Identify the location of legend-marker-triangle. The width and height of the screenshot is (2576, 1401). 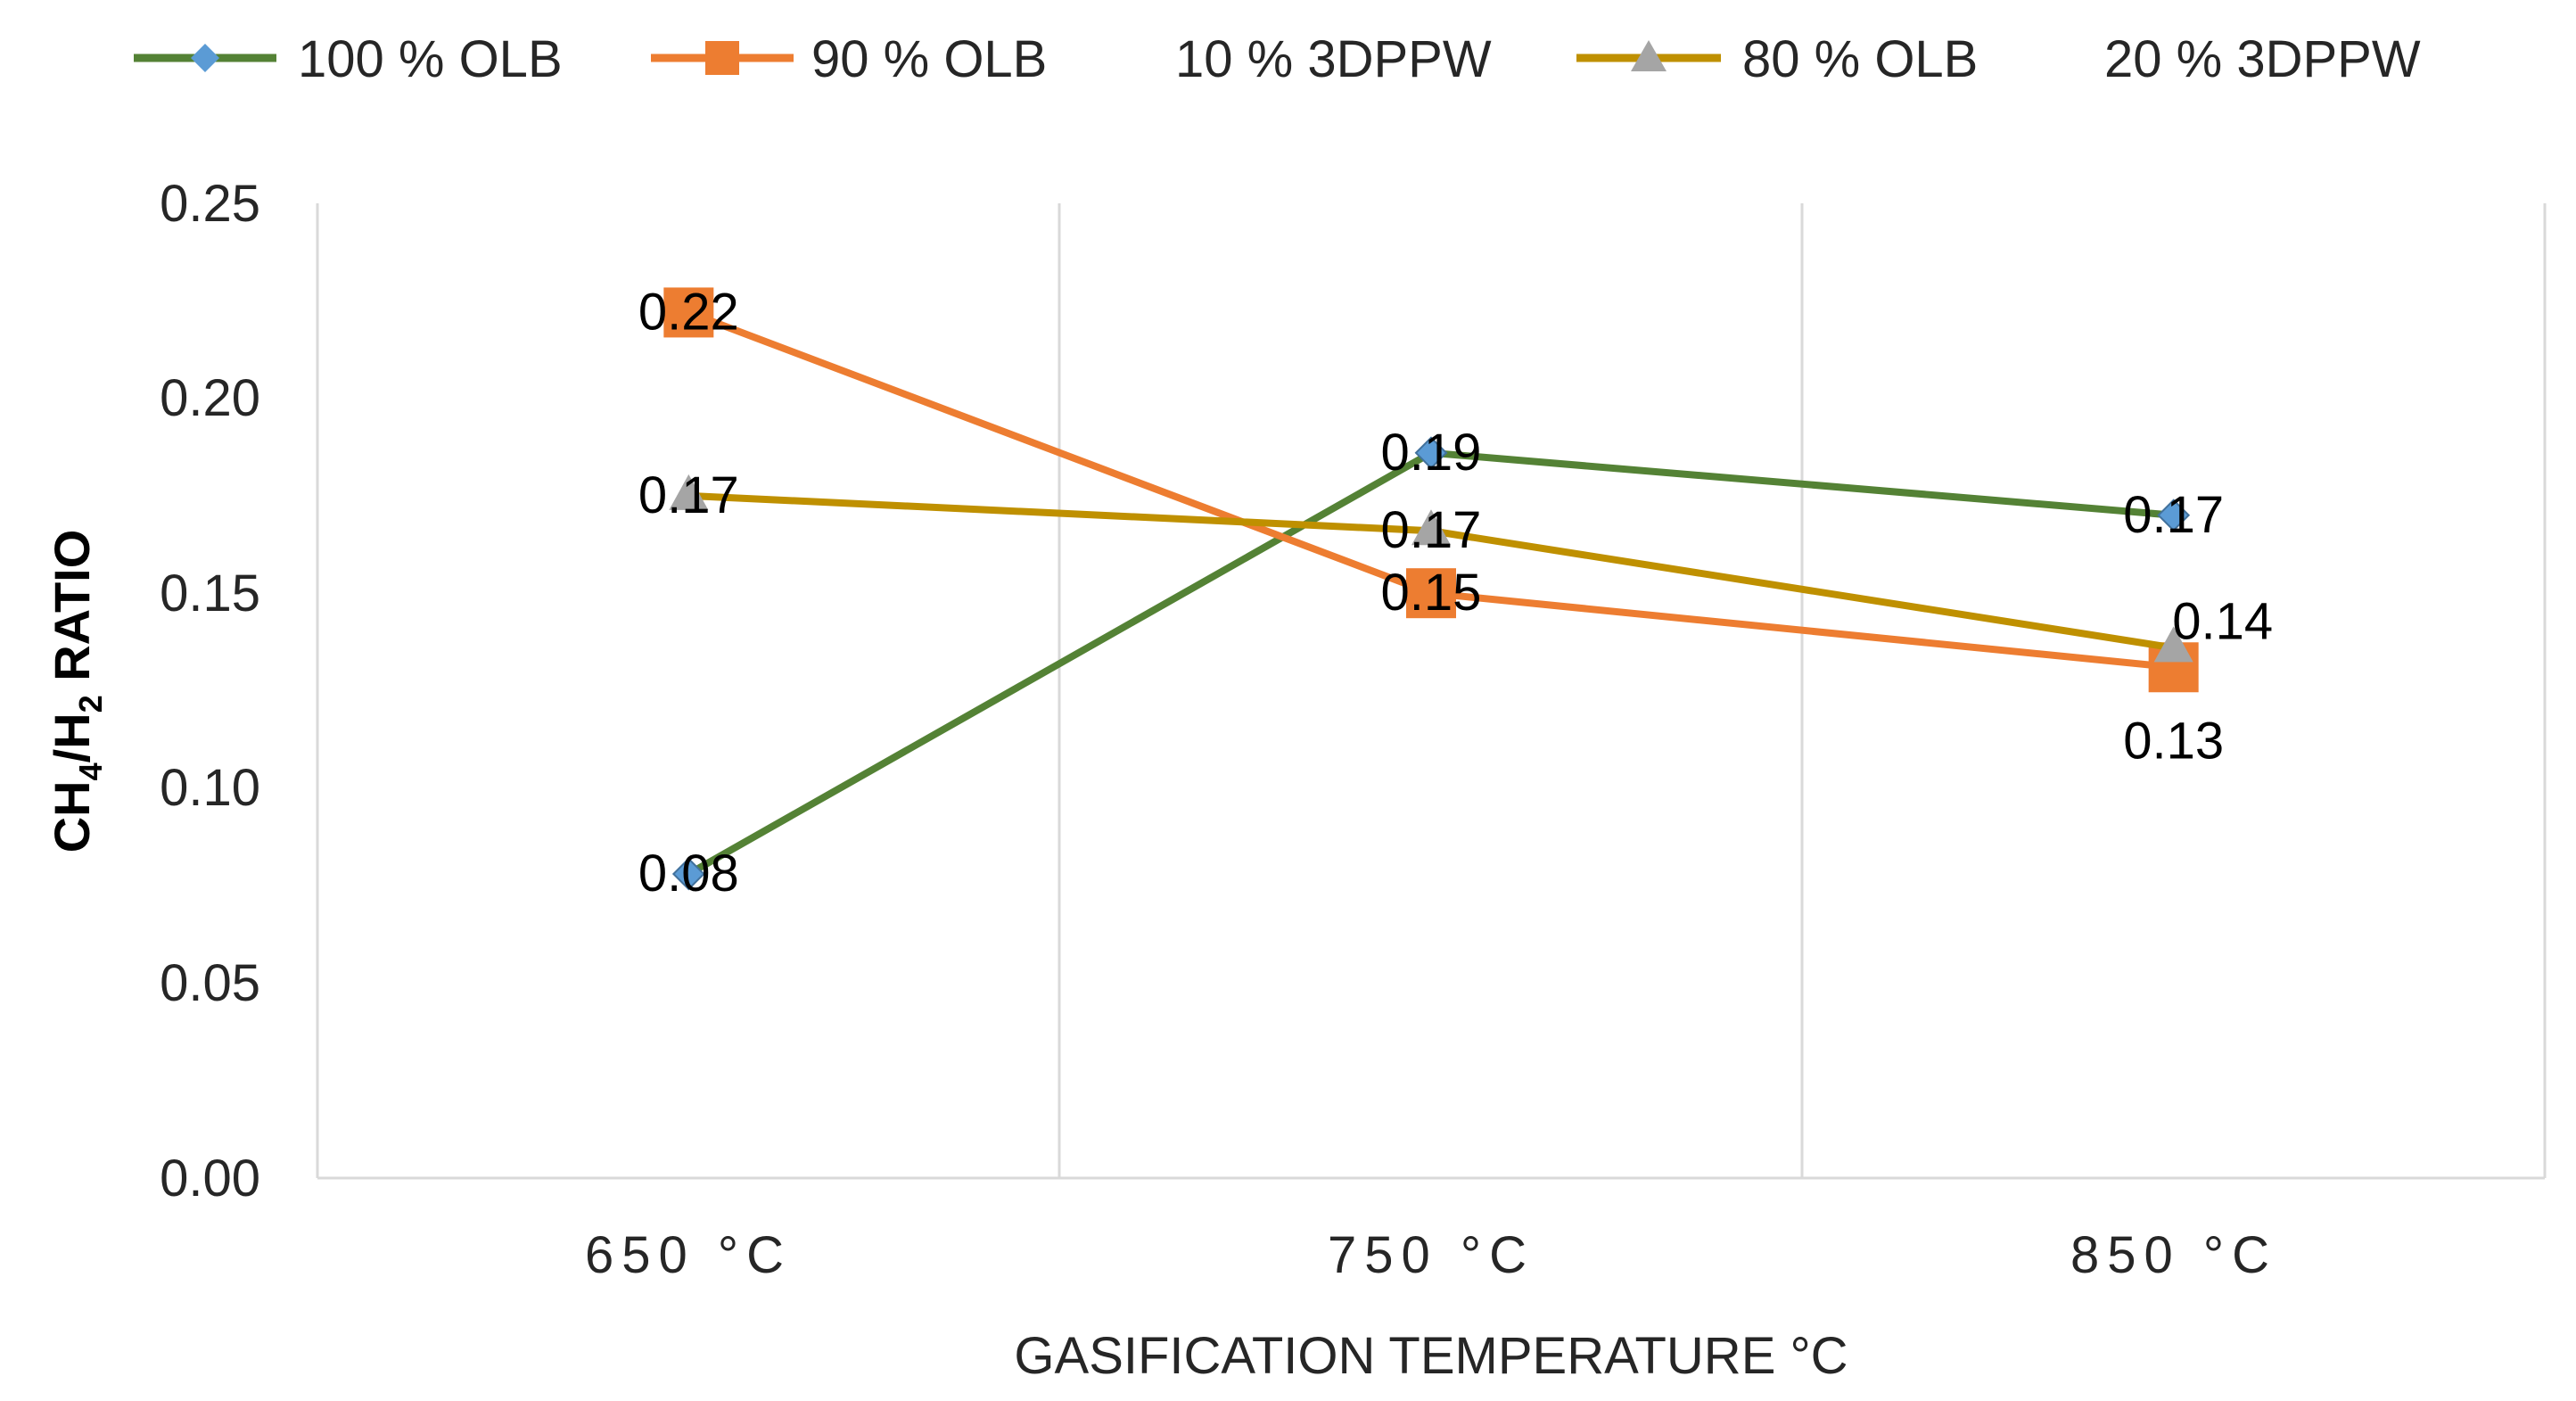
(1649, 56).